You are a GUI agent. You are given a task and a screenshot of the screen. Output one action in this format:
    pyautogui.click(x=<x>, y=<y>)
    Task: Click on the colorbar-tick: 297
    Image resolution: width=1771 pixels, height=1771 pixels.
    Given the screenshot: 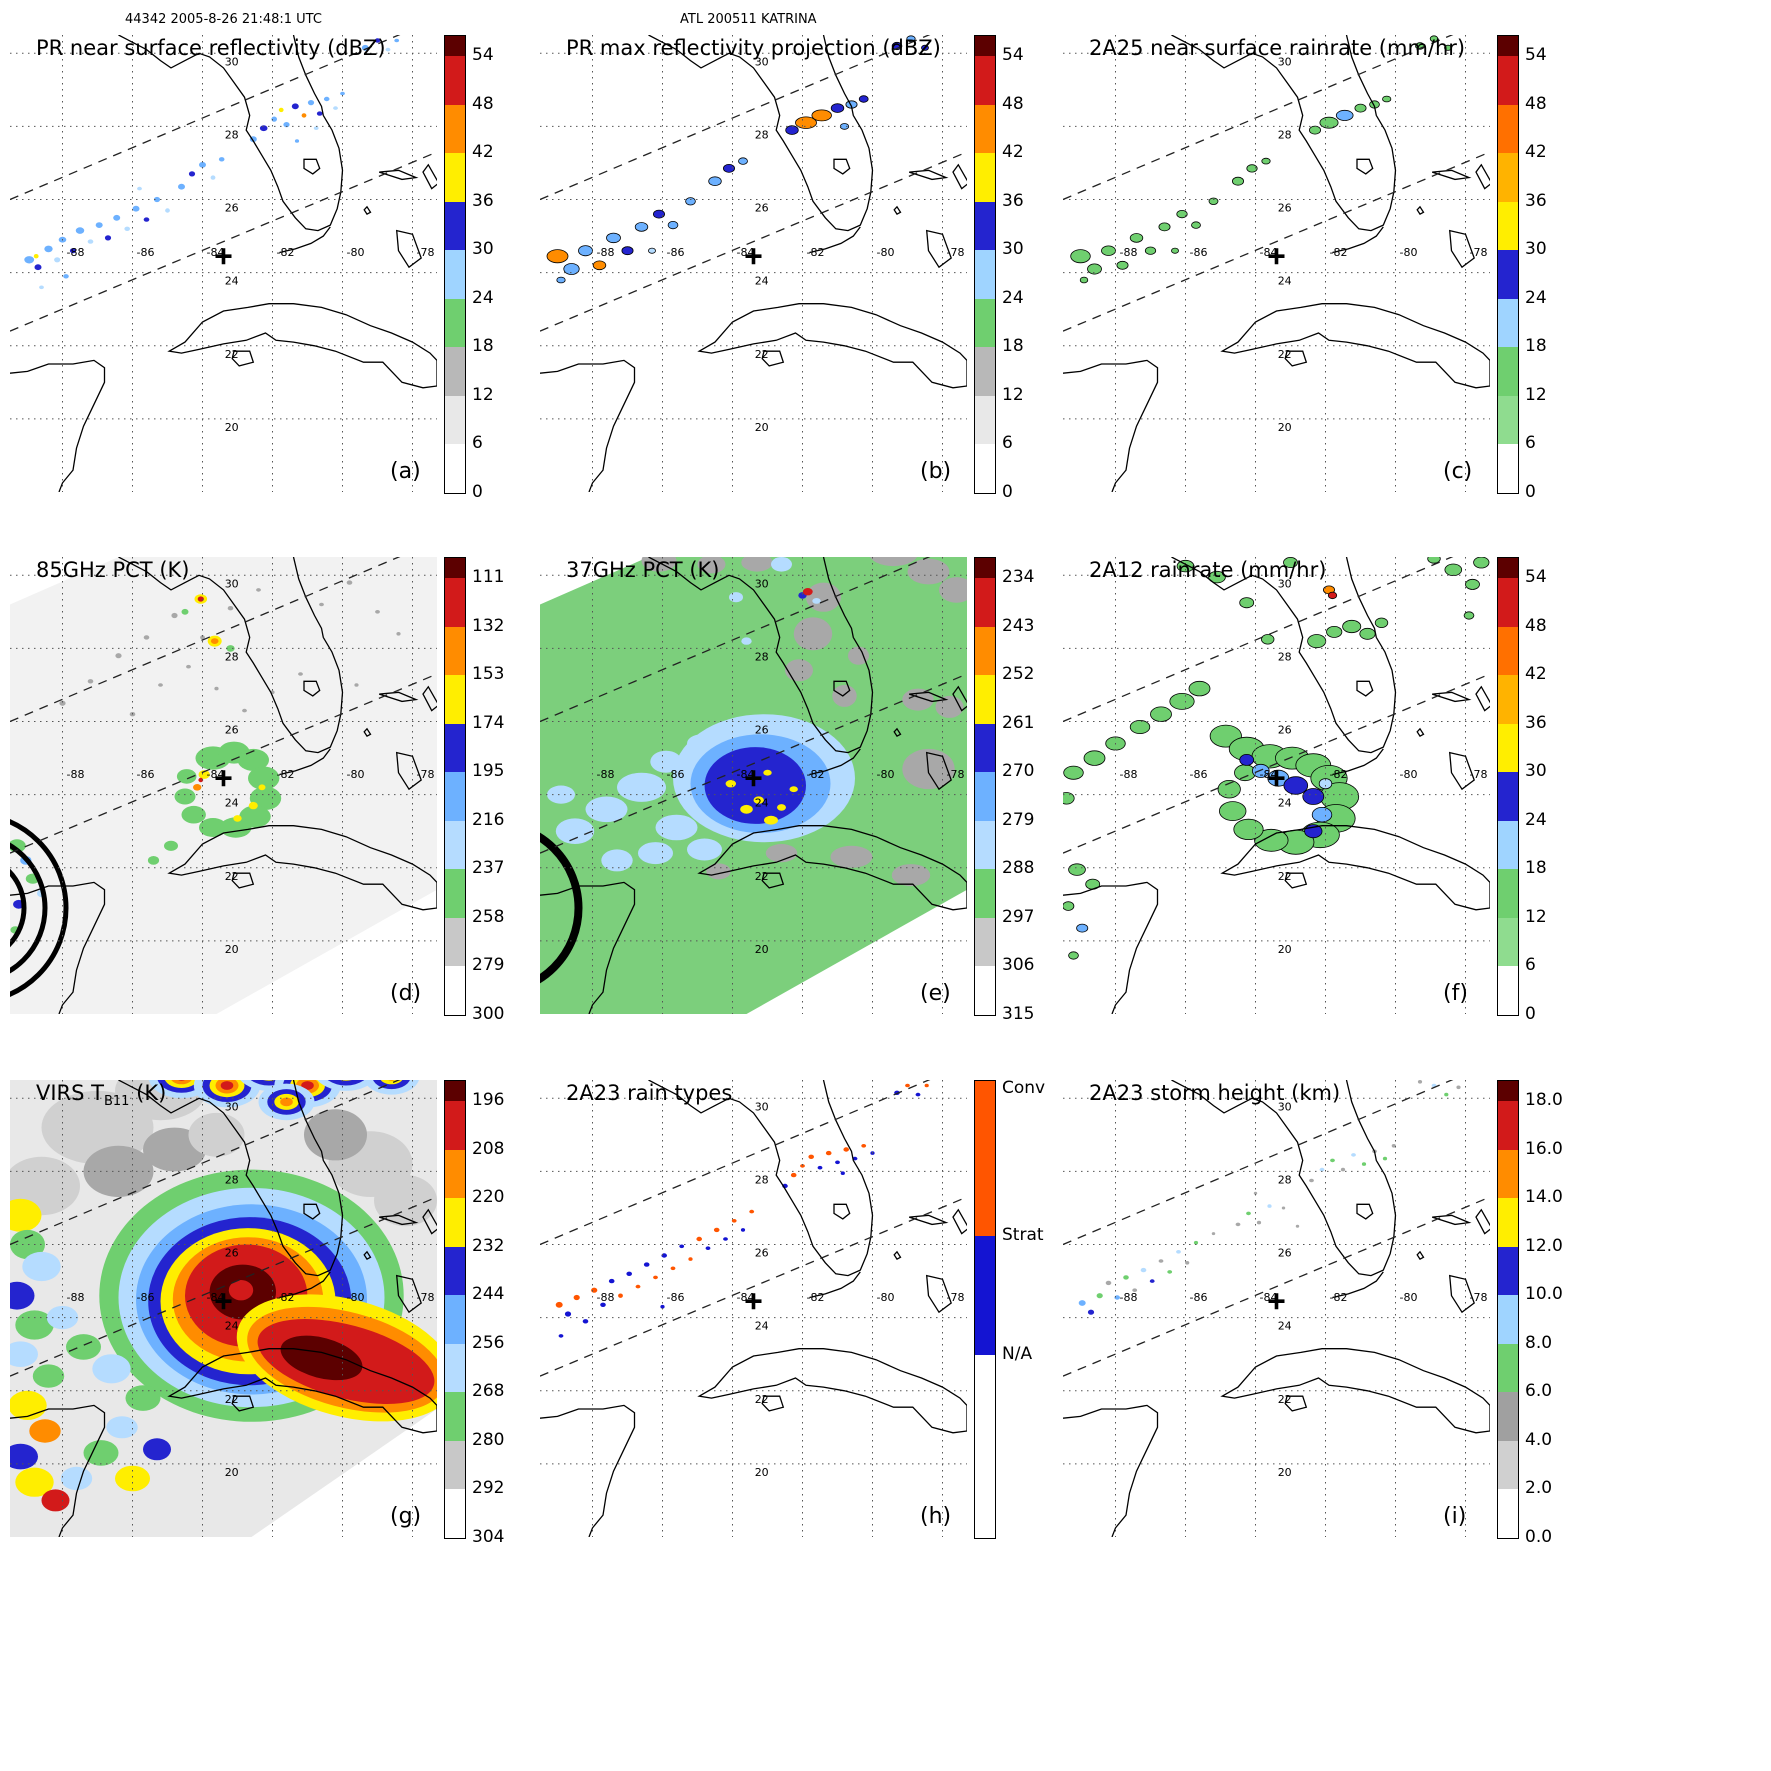 What is the action you would take?
    pyautogui.click(x=1018, y=916)
    